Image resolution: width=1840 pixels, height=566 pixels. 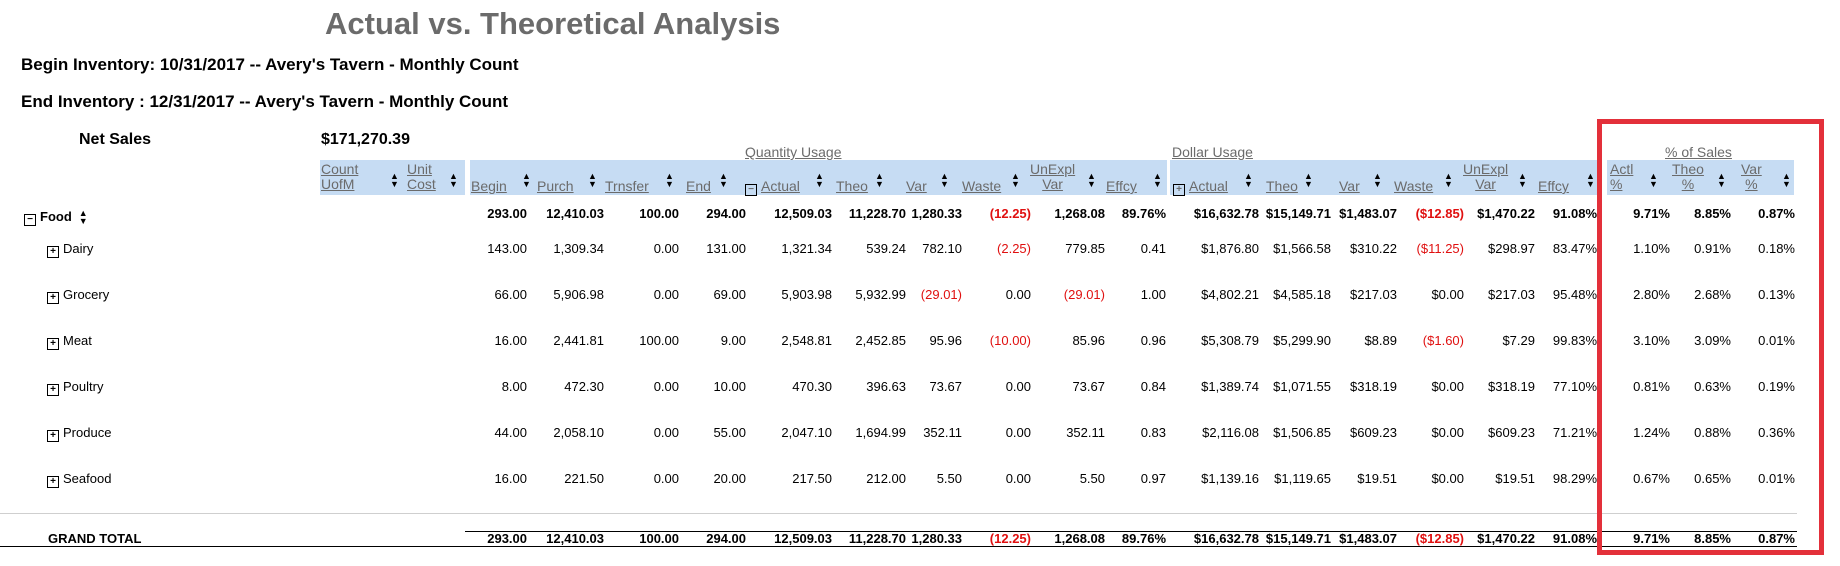 I want to click on table-cell: 69.00, so click(x=729, y=294).